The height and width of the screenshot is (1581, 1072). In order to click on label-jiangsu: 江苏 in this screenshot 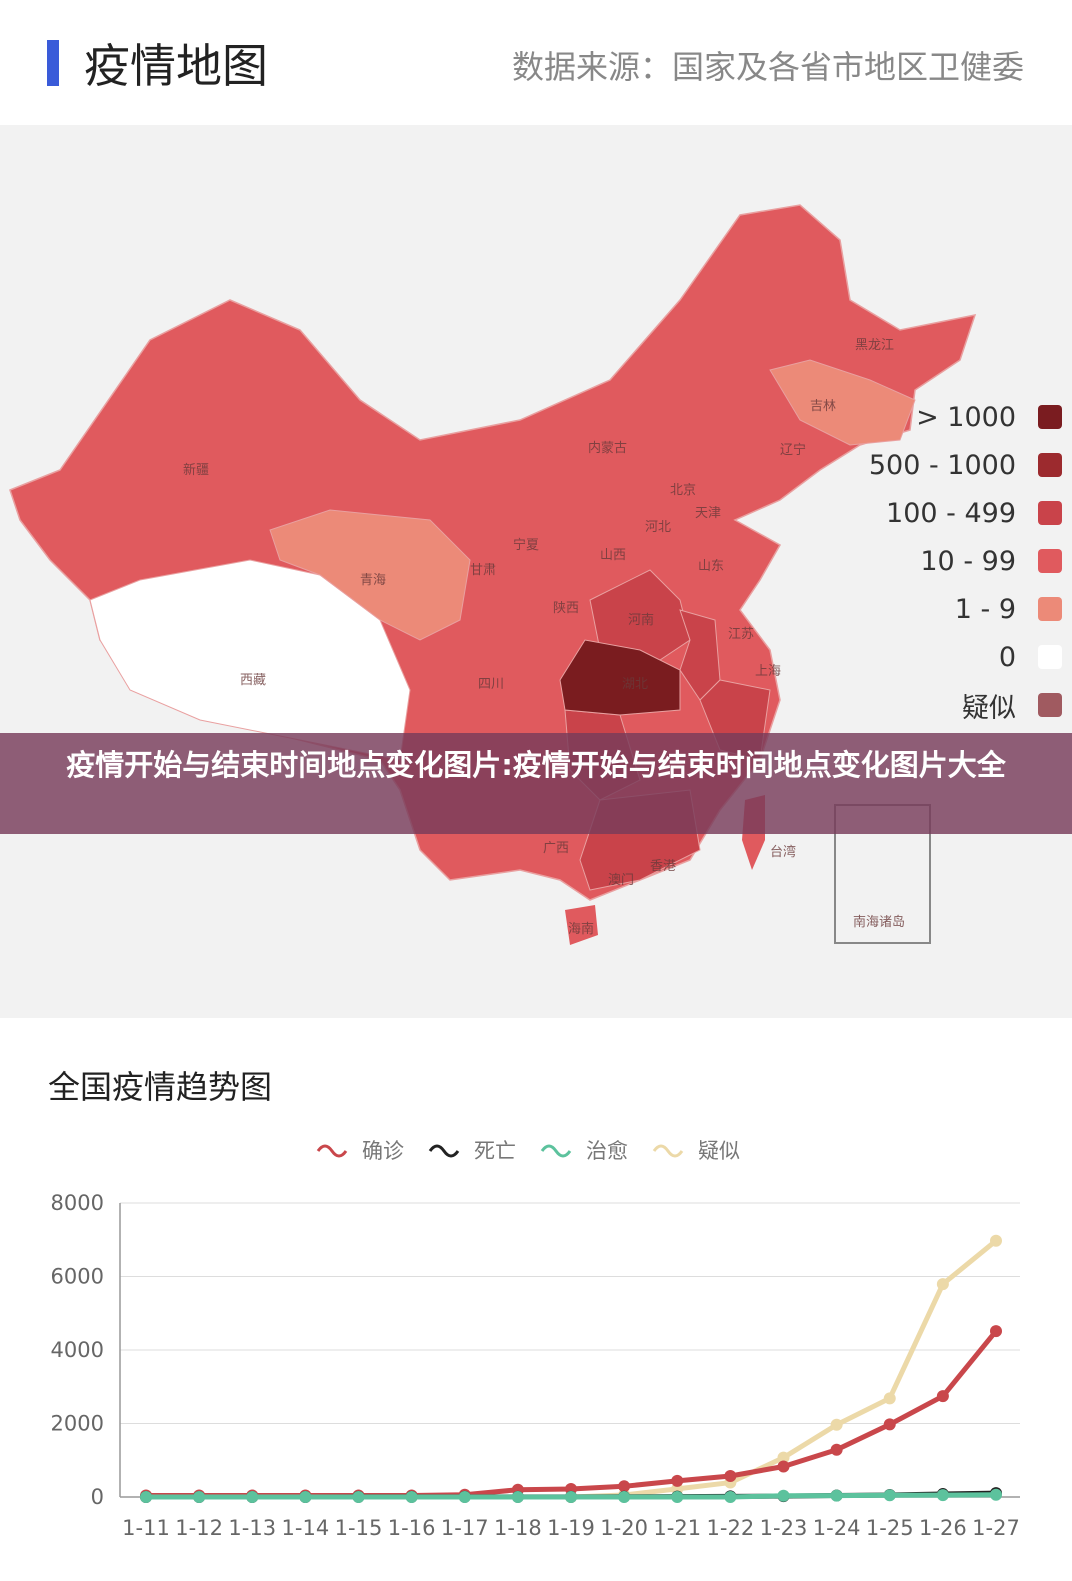, I will do `click(741, 634)`.